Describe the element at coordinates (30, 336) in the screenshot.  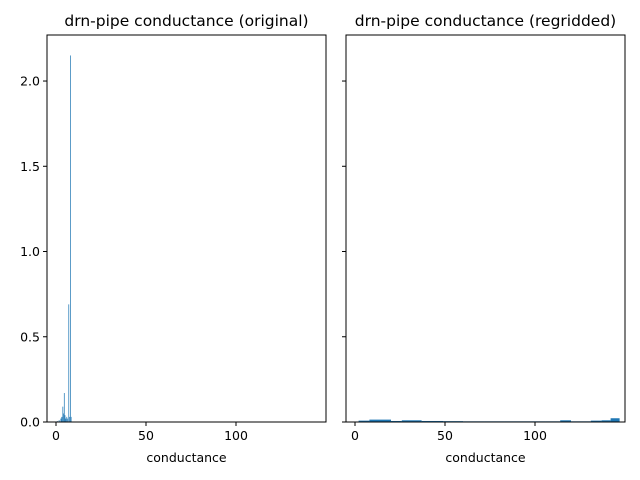
I see `y-tick-label: 0.5` at that location.